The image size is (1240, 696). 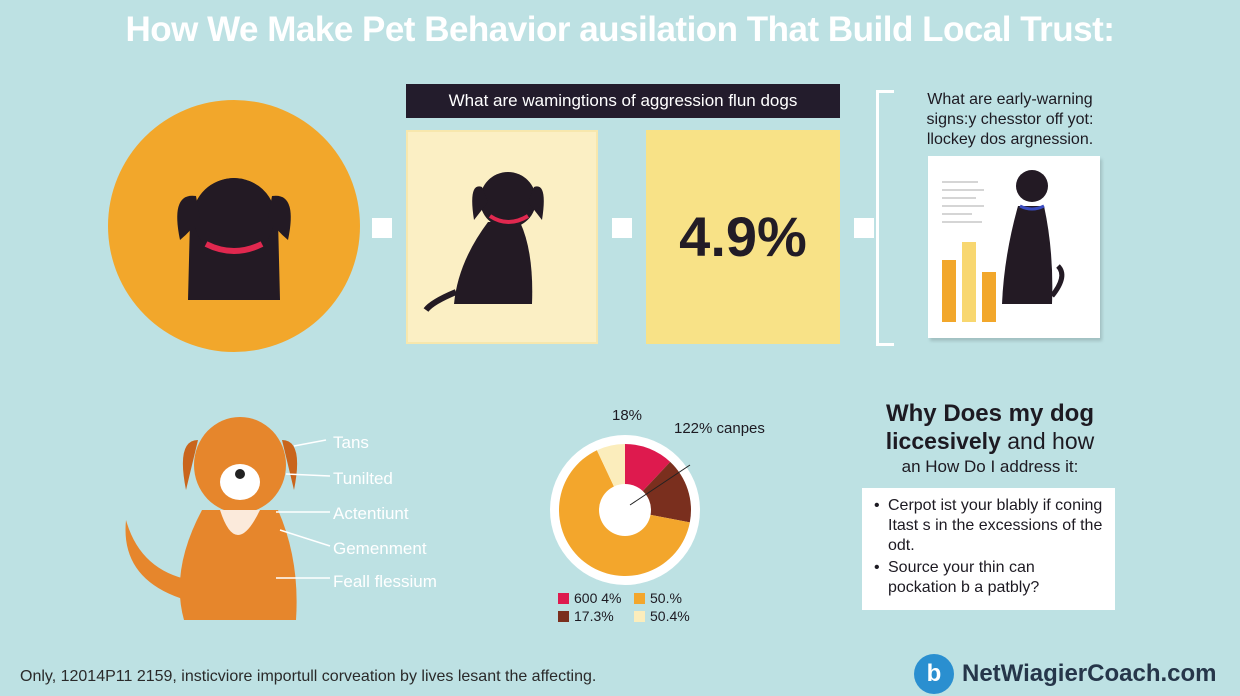 What do you see at coordinates (303, 509) in the screenshot?
I see `label-leaders` at bounding box center [303, 509].